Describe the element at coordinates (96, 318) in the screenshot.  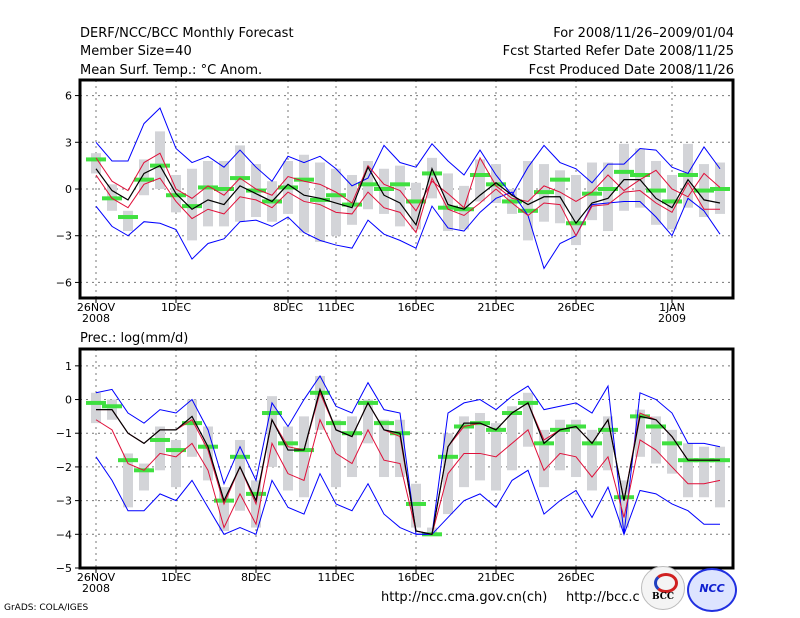
I see `x-tick-sublabel: 2008` at that location.